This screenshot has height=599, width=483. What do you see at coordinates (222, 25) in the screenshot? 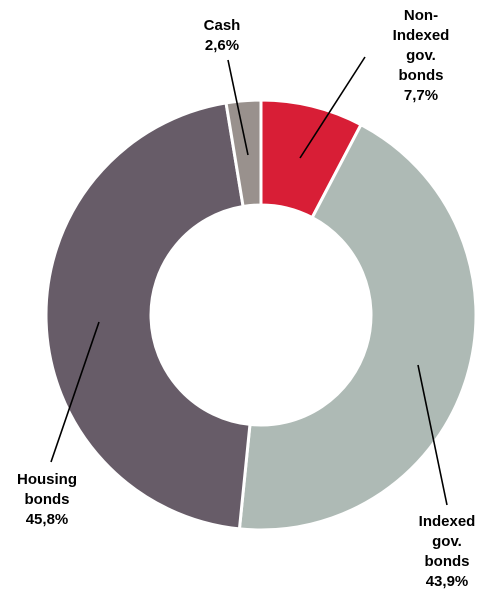
I see `slice-label-line: Cash` at bounding box center [222, 25].